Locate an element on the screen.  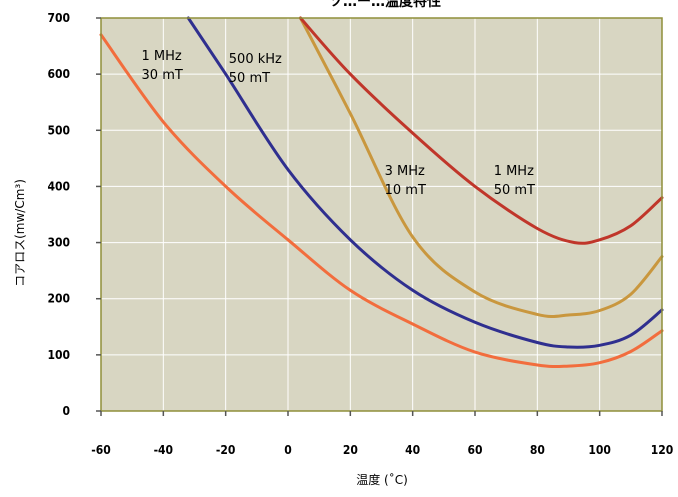
annotation-line1-0: 1 MHz is located at coordinates (162, 56).